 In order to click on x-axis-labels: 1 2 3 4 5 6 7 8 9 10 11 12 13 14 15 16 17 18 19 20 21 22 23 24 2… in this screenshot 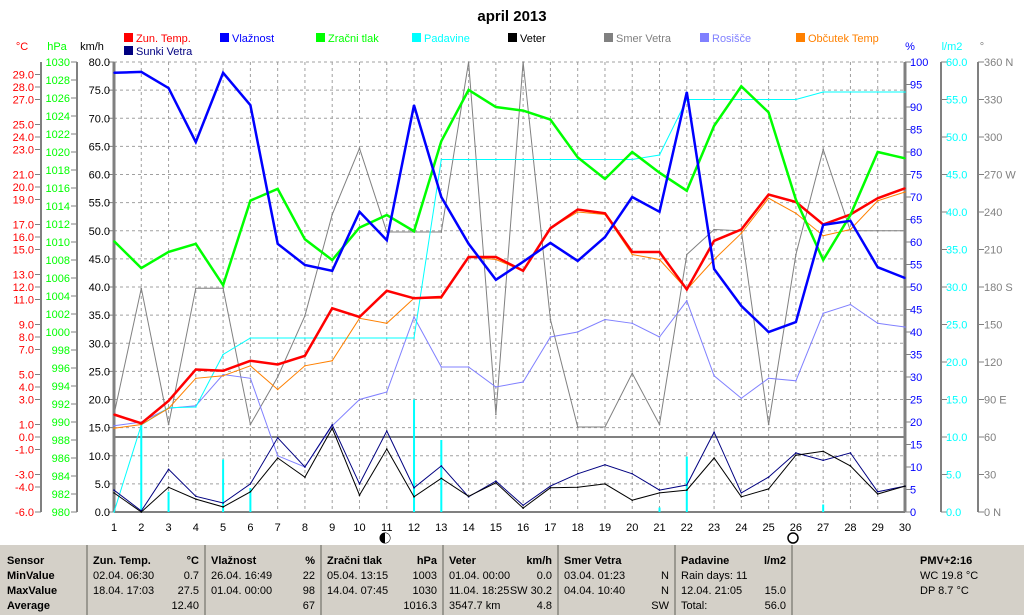, I will do `click(511, 528)`.